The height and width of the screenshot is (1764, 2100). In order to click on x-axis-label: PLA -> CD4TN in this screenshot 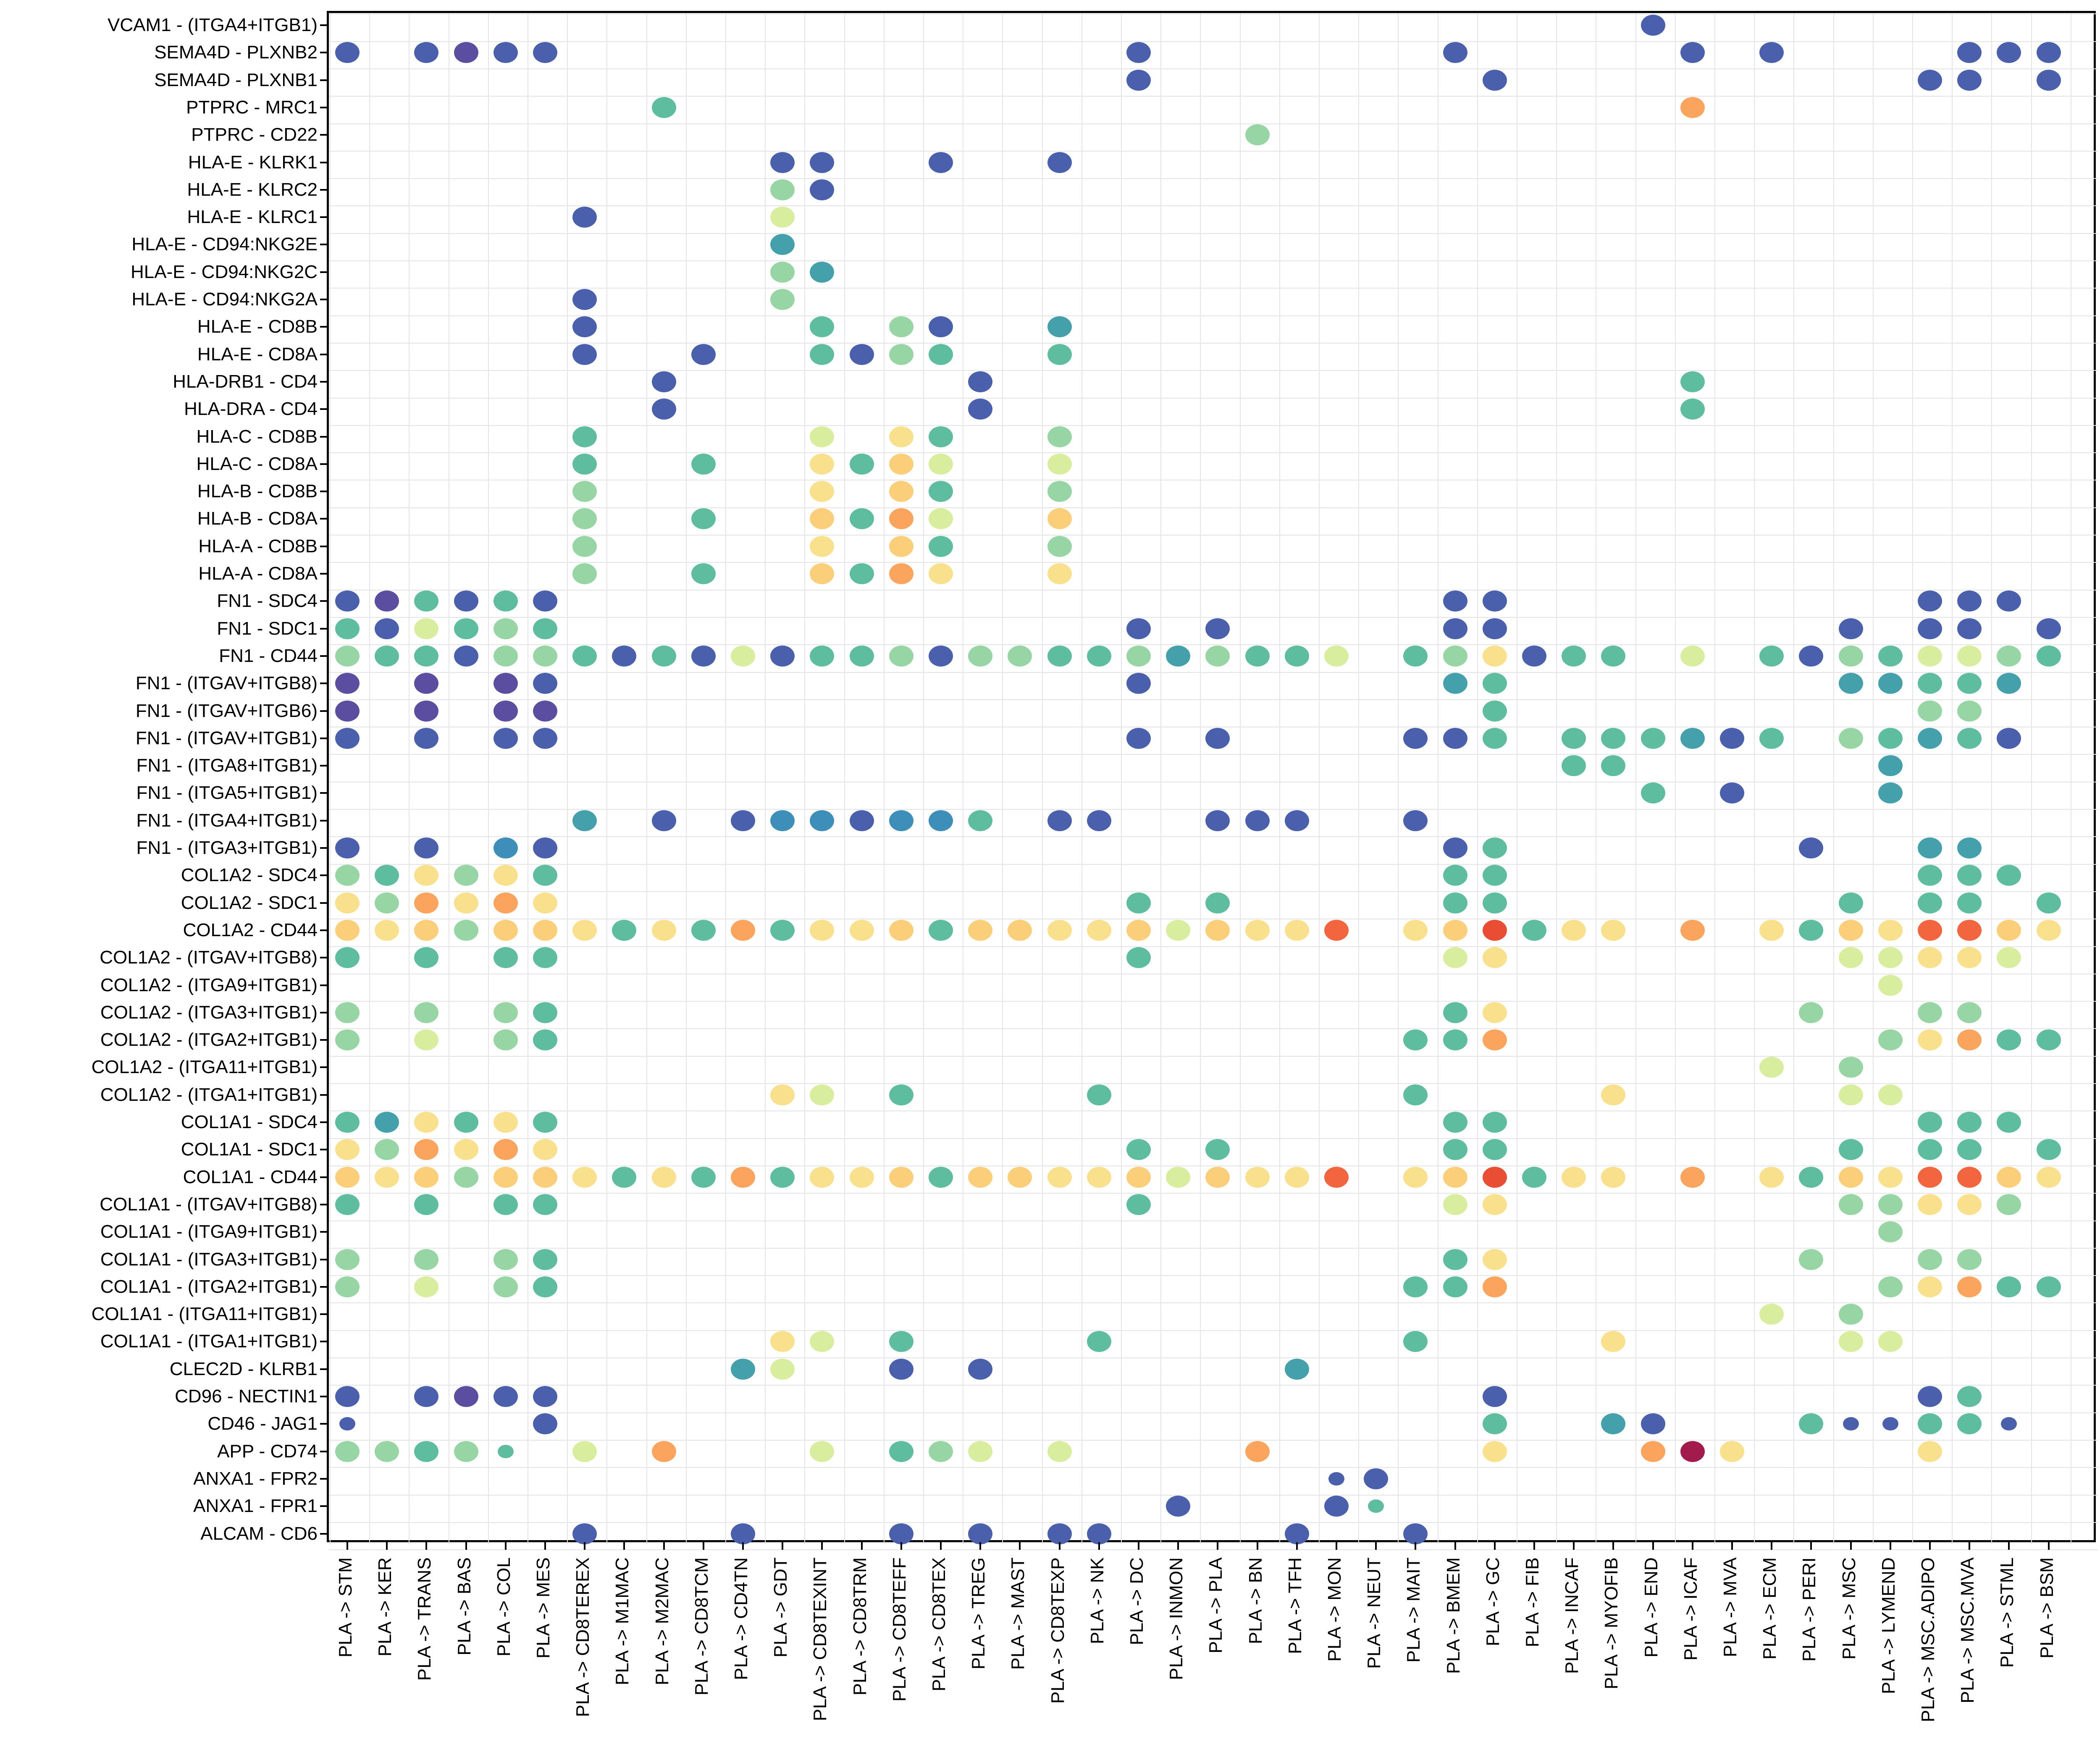, I will do `click(741, 1618)`.